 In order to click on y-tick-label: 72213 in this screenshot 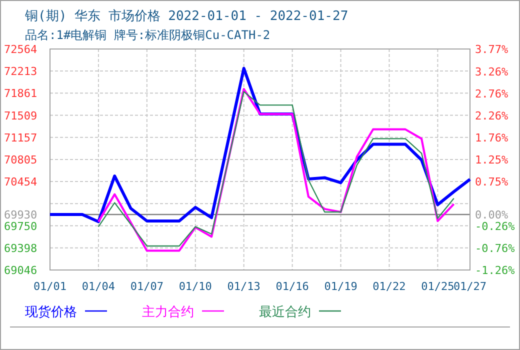, I will do `click(21, 71)`.